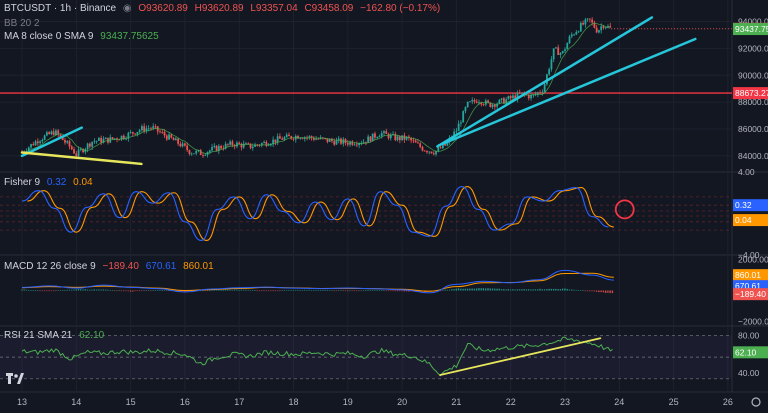 The image size is (768, 413). Describe the element at coordinates (756, 402) in the screenshot. I see `settings-icon` at that location.